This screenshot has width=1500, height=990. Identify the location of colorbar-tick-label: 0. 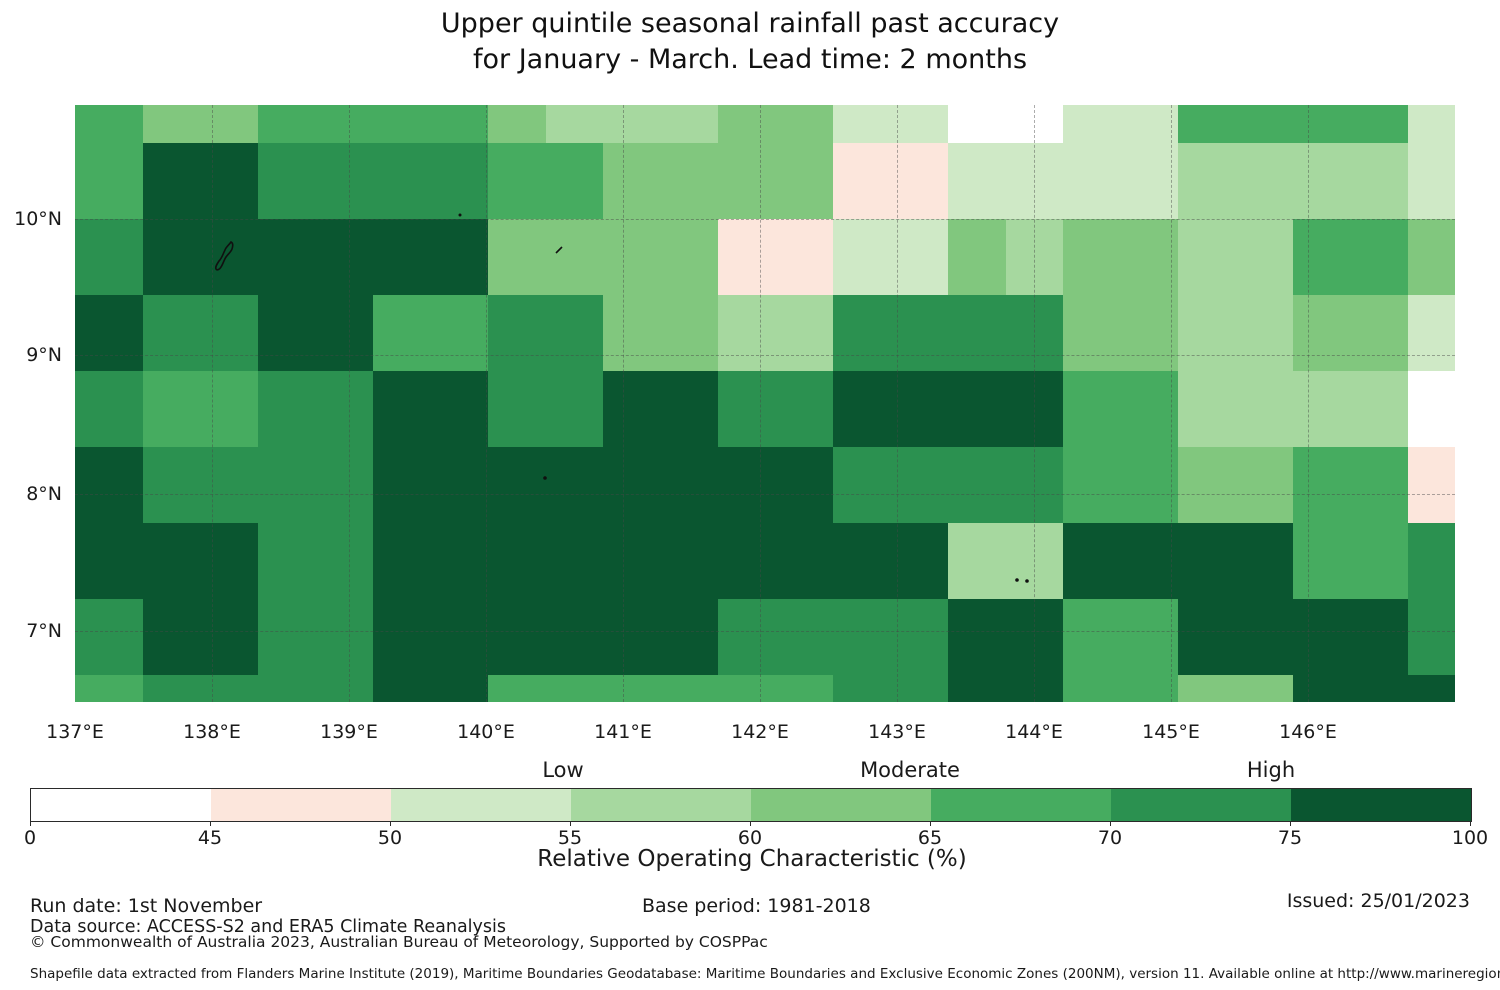
(30, 838).